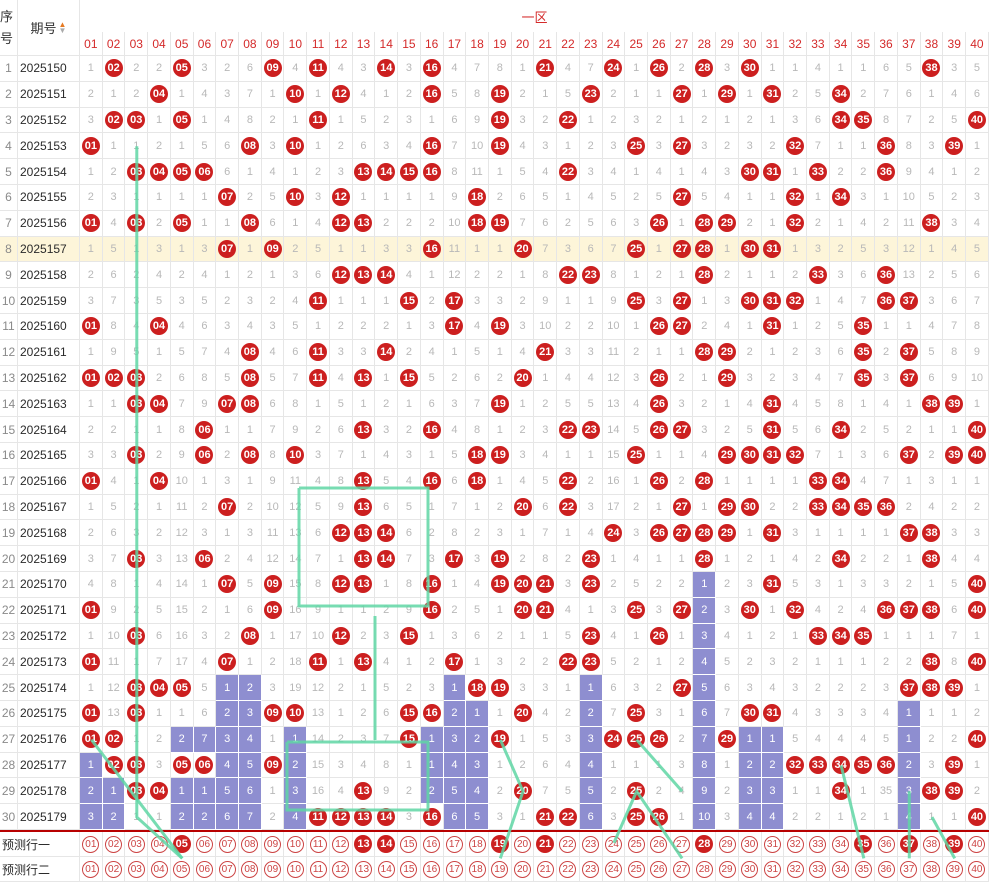 The image size is (989, 882). I want to click on prediction-cell: 11, so click(318, 844).